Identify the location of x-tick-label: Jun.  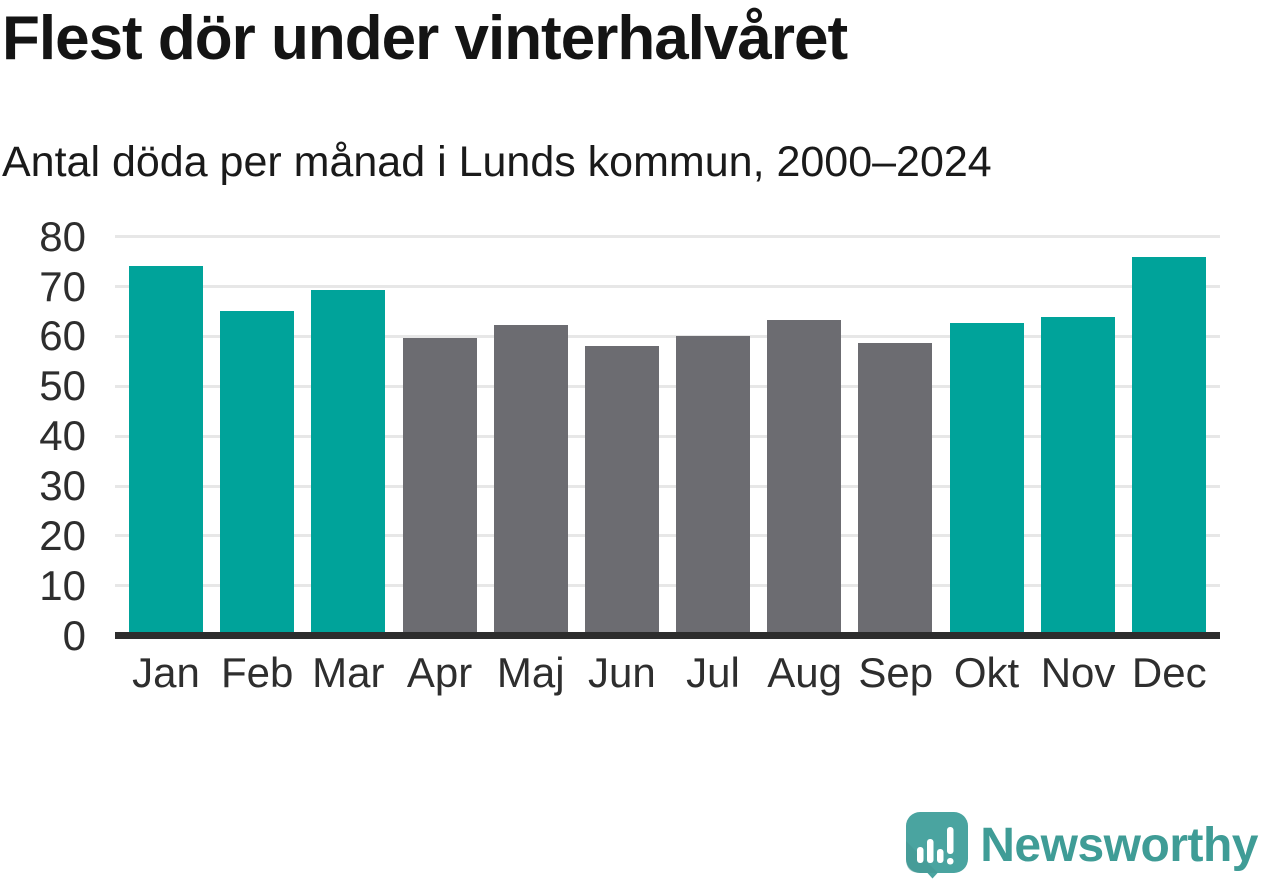
(622, 672).